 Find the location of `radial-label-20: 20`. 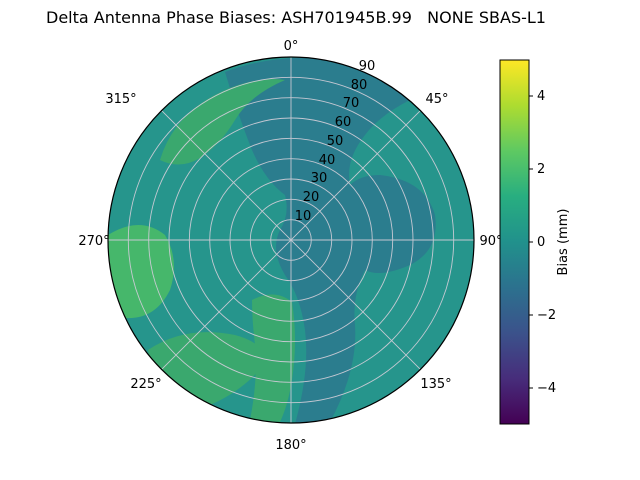

radial-label-20: 20 is located at coordinates (311, 197).